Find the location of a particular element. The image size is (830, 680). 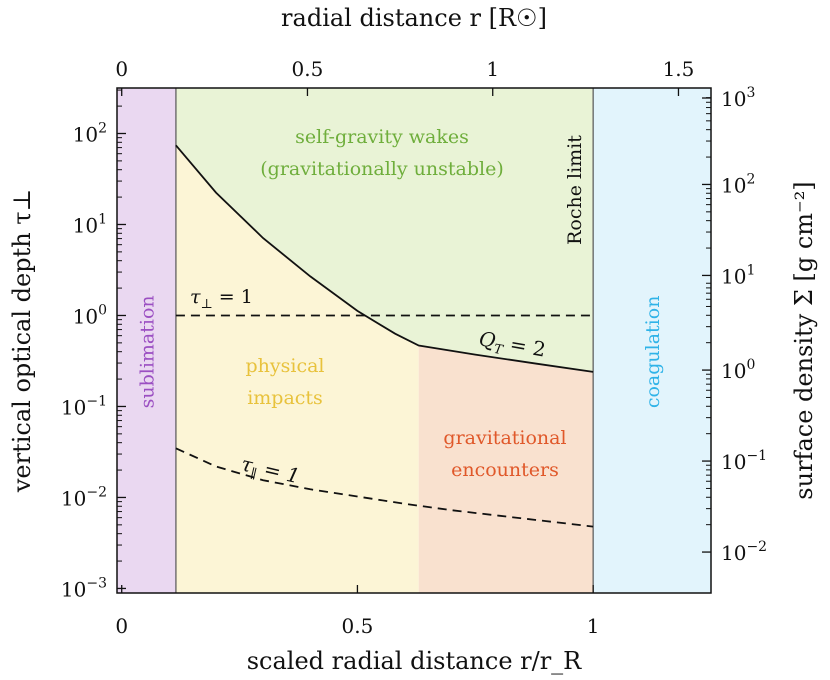

x-tick-label: 0.5 is located at coordinates (358, 626).